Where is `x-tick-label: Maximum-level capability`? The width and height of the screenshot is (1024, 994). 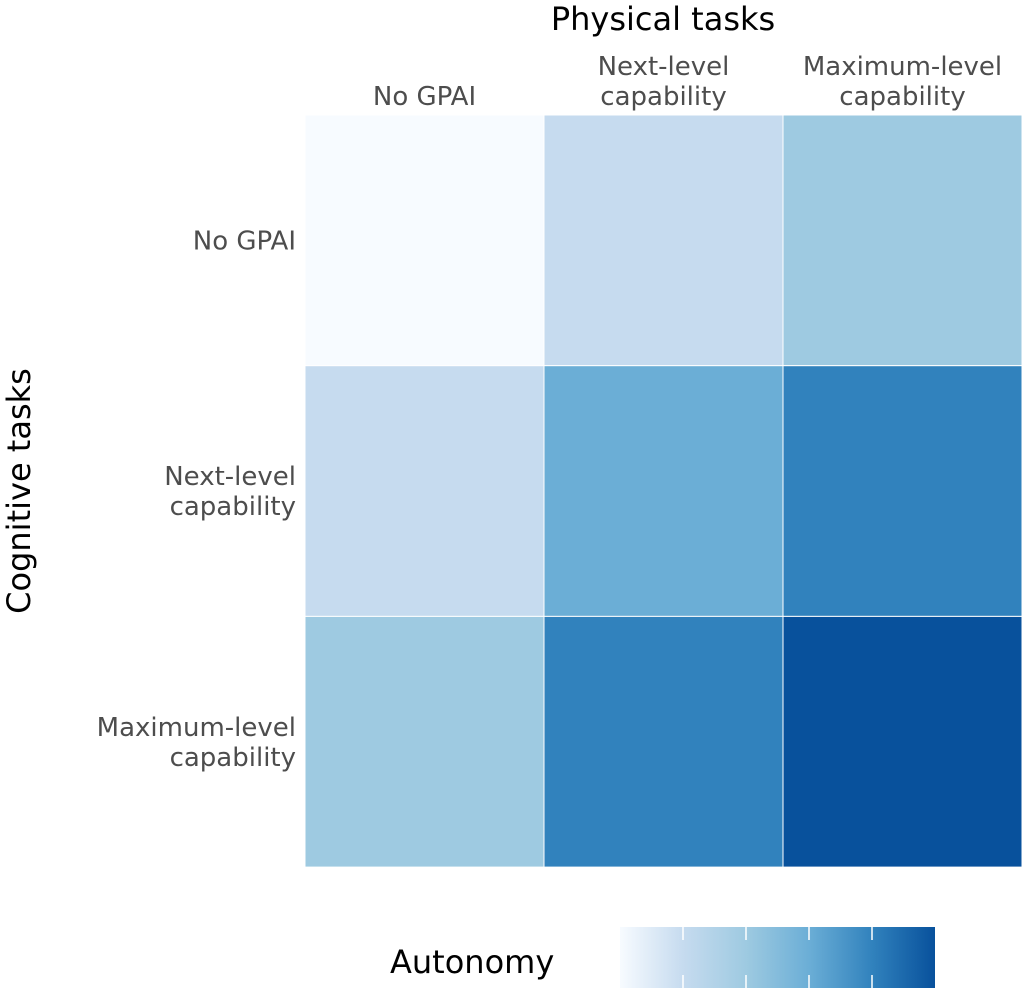 x-tick-label: Maximum-level capability is located at coordinates (902, 82).